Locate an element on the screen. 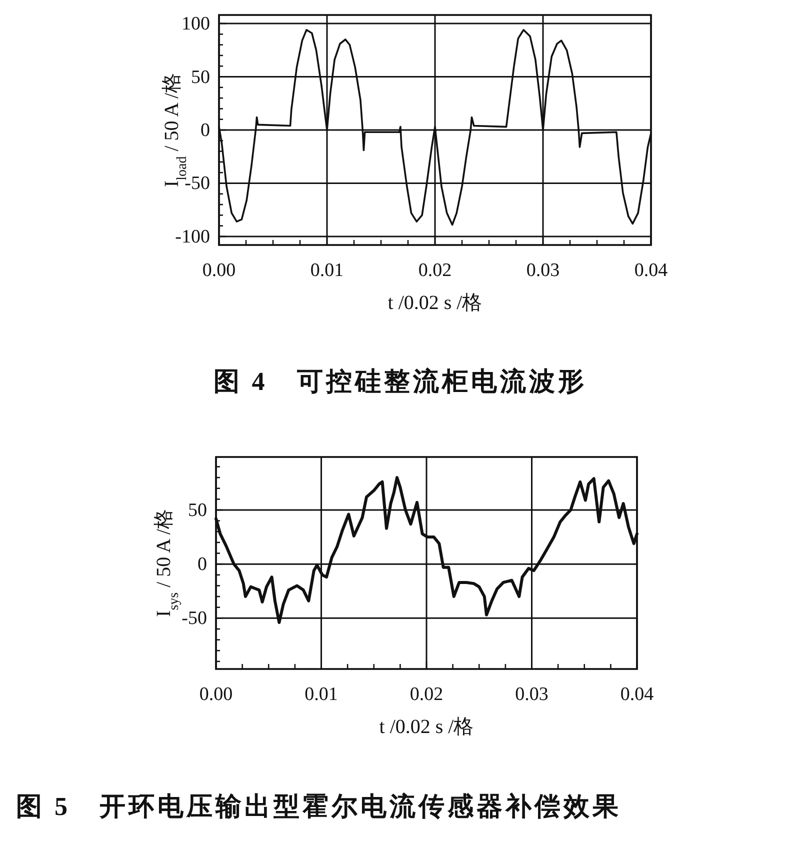  y-tick-label: -100 is located at coordinates (192, 237).